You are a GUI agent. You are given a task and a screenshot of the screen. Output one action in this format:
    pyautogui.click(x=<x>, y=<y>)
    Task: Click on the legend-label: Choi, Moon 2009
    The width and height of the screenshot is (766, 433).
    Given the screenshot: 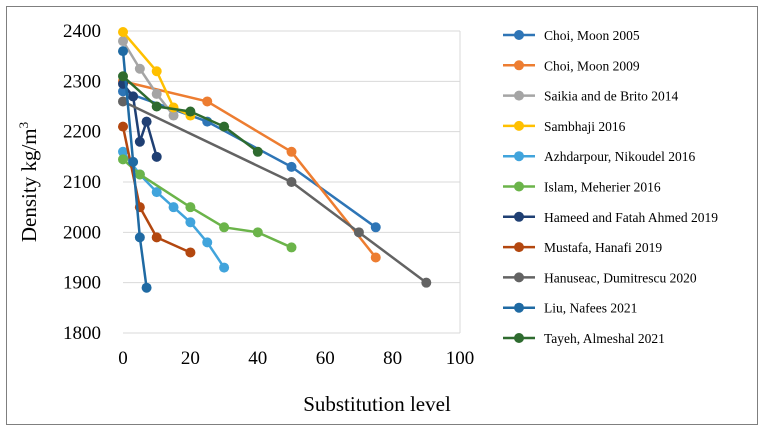 What is the action you would take?
    pyautogui.click(x=592, y=65)
    